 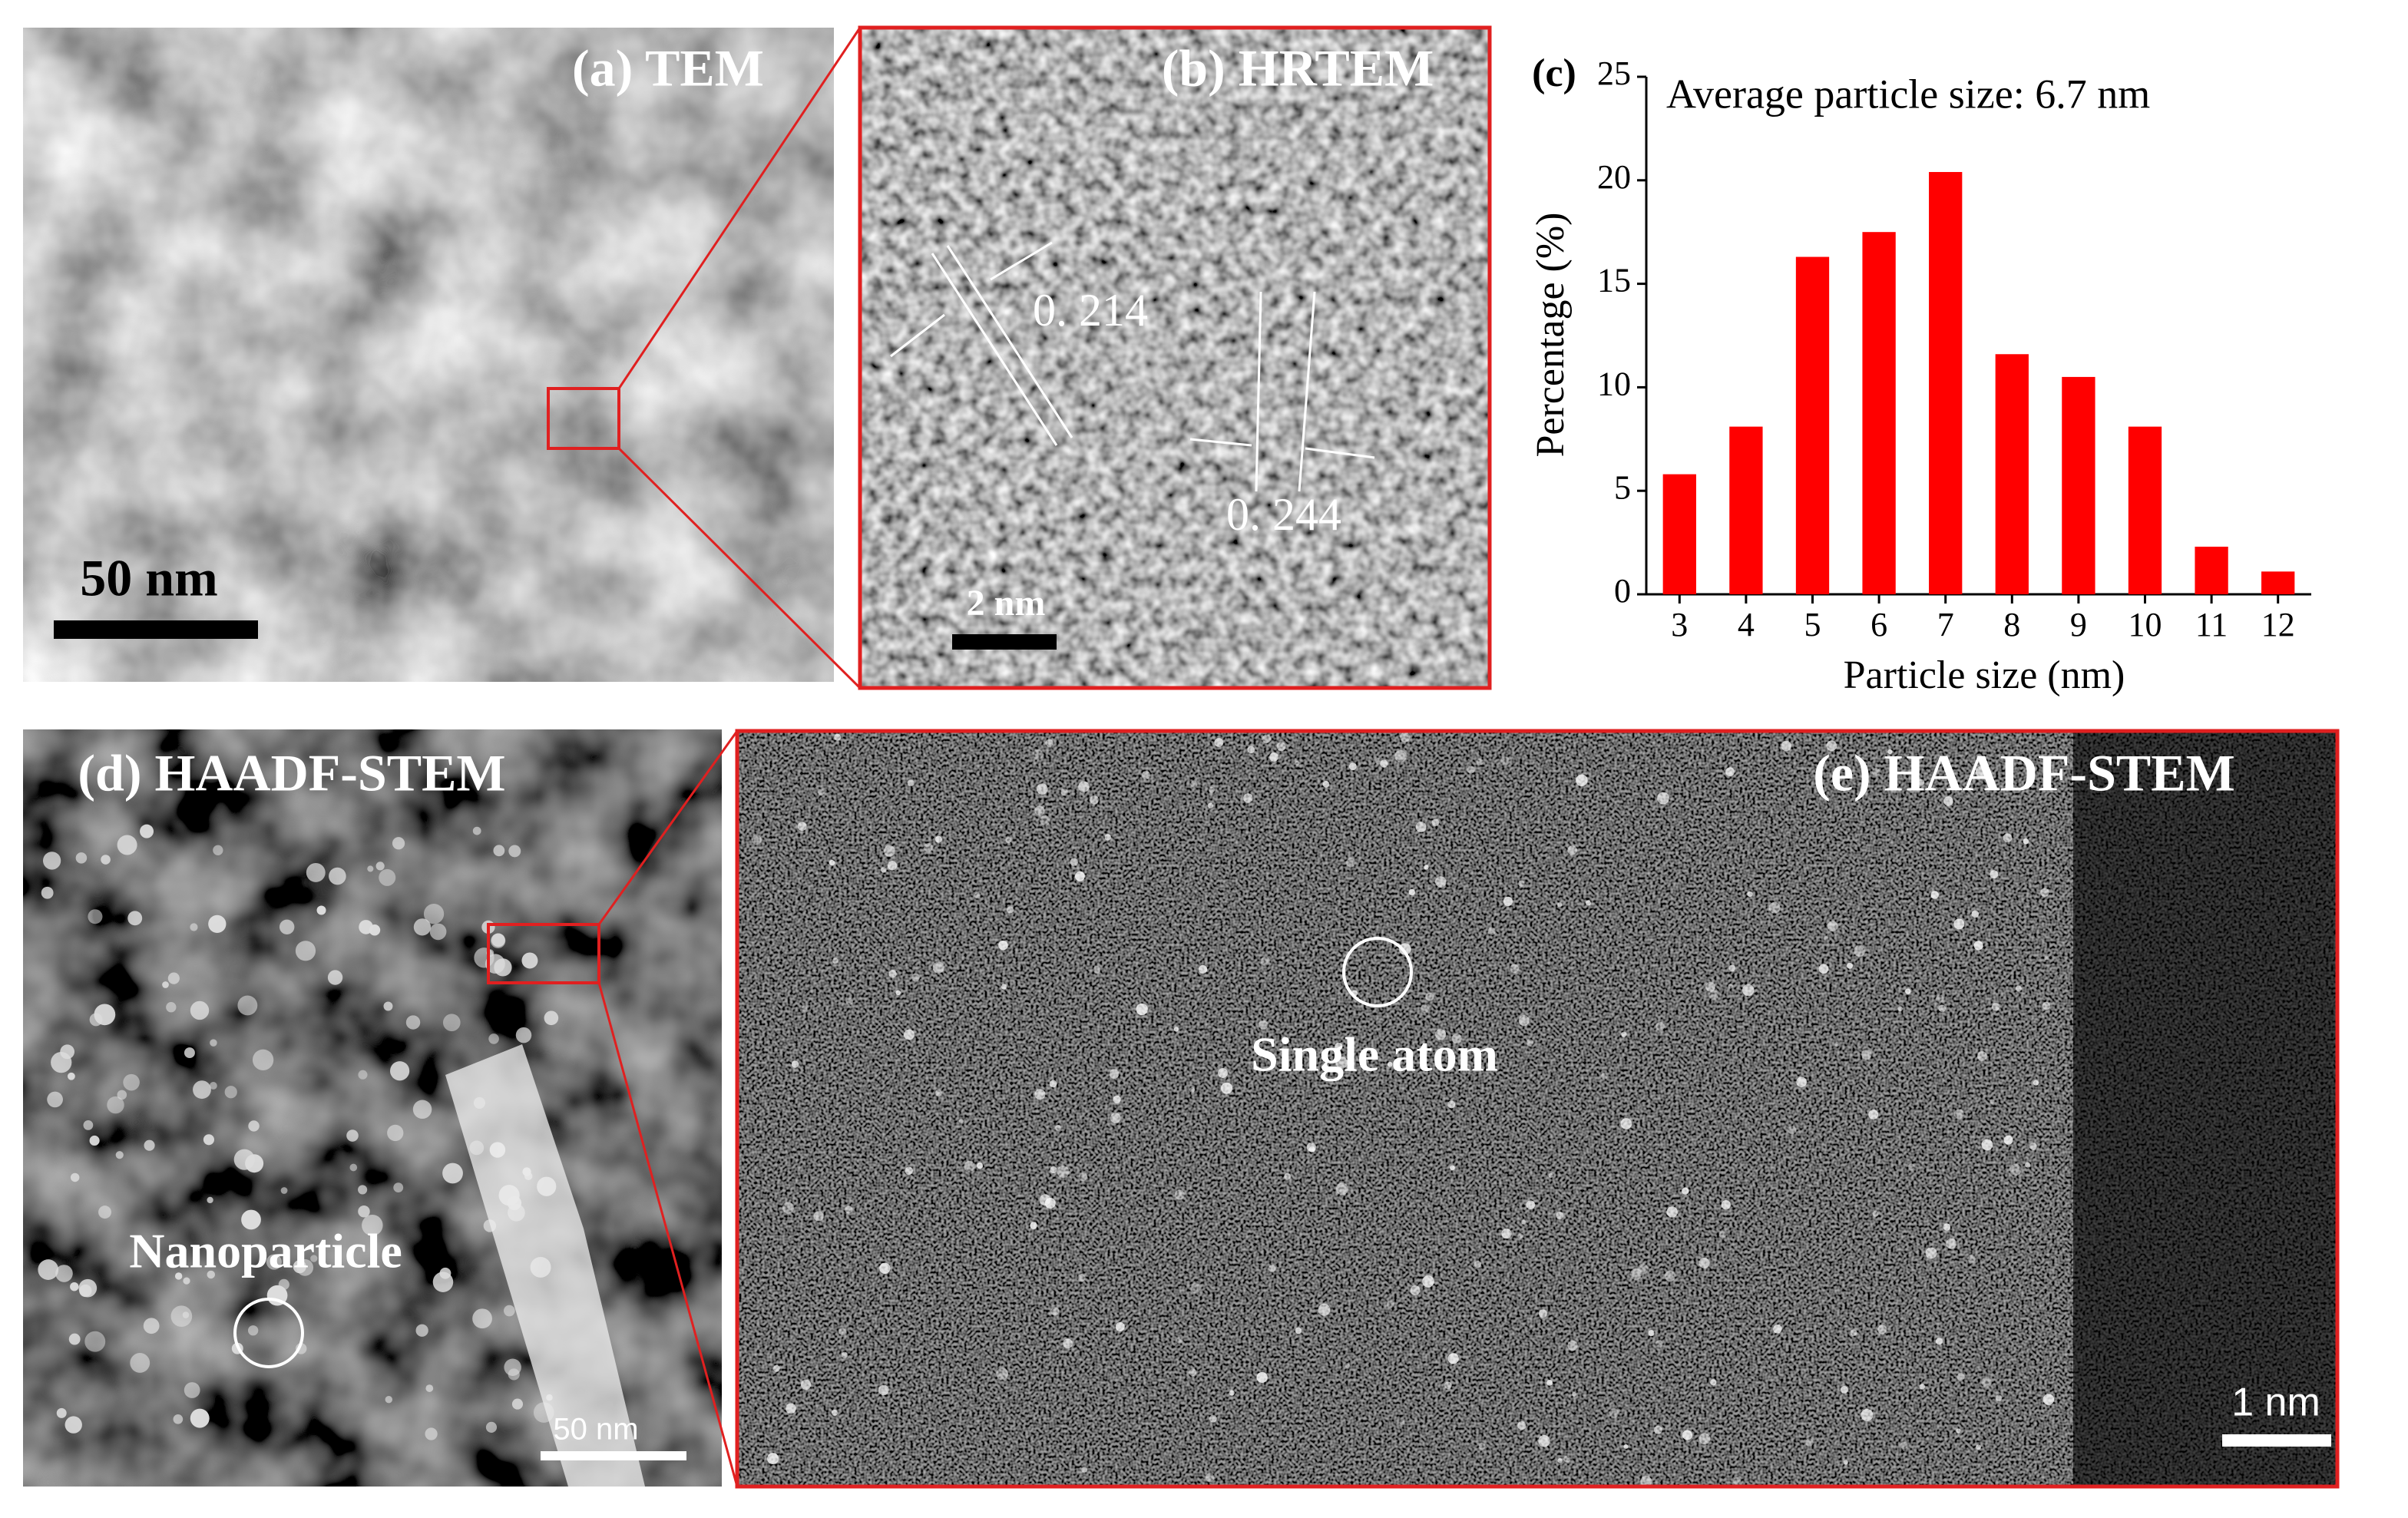 What do you see at coordinates (1175, 358) in the screenshot?
I see `panel-border` at bounding box center [1175, 358].